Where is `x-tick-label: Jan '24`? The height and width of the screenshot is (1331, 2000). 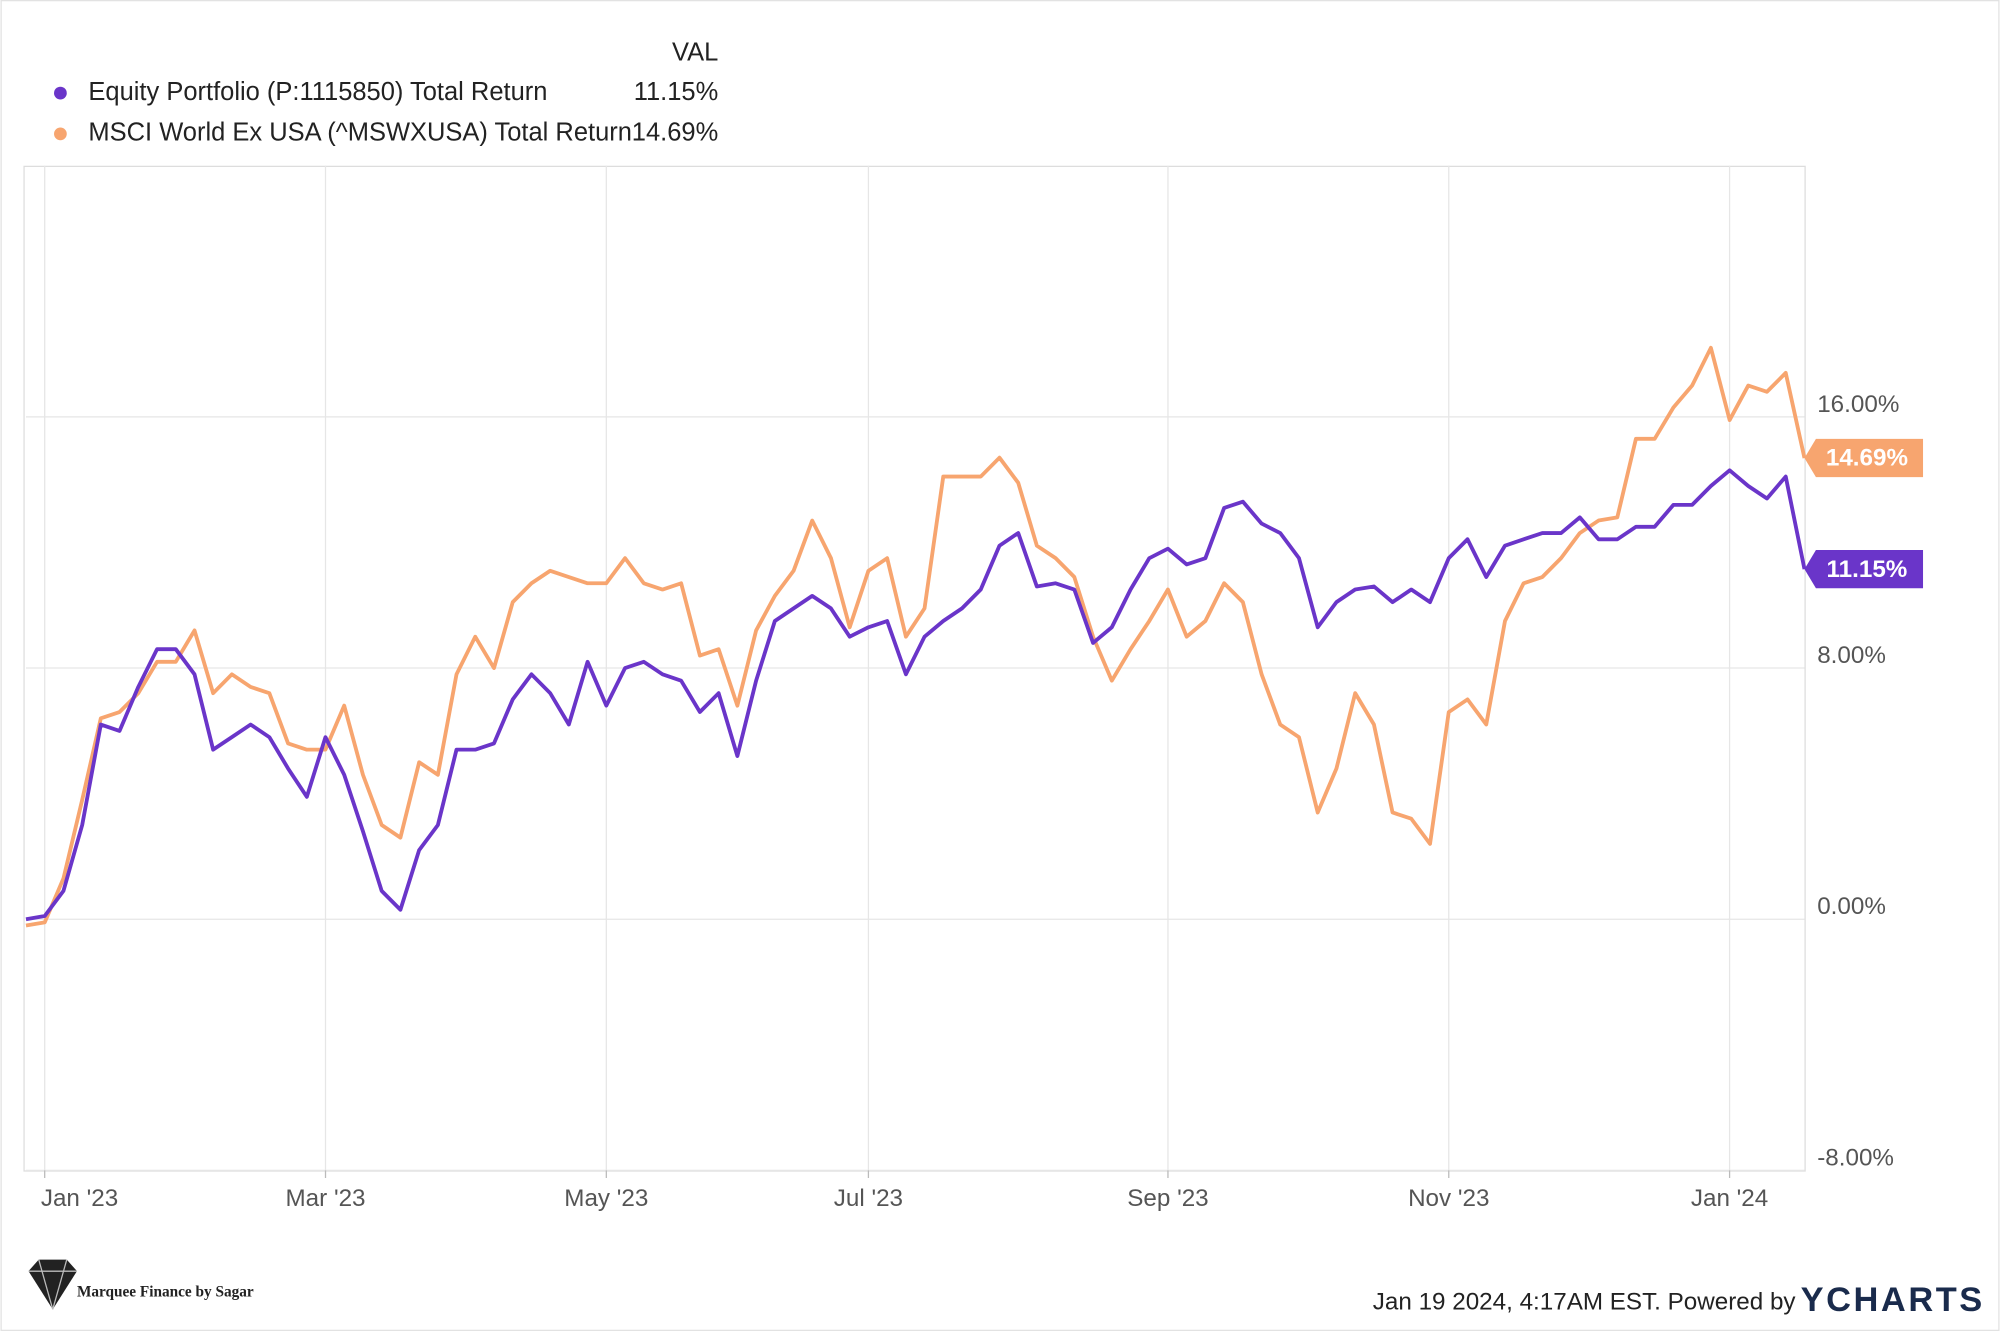 x-tick-label: Jan '24 is located at coordinates (1729, 1198).